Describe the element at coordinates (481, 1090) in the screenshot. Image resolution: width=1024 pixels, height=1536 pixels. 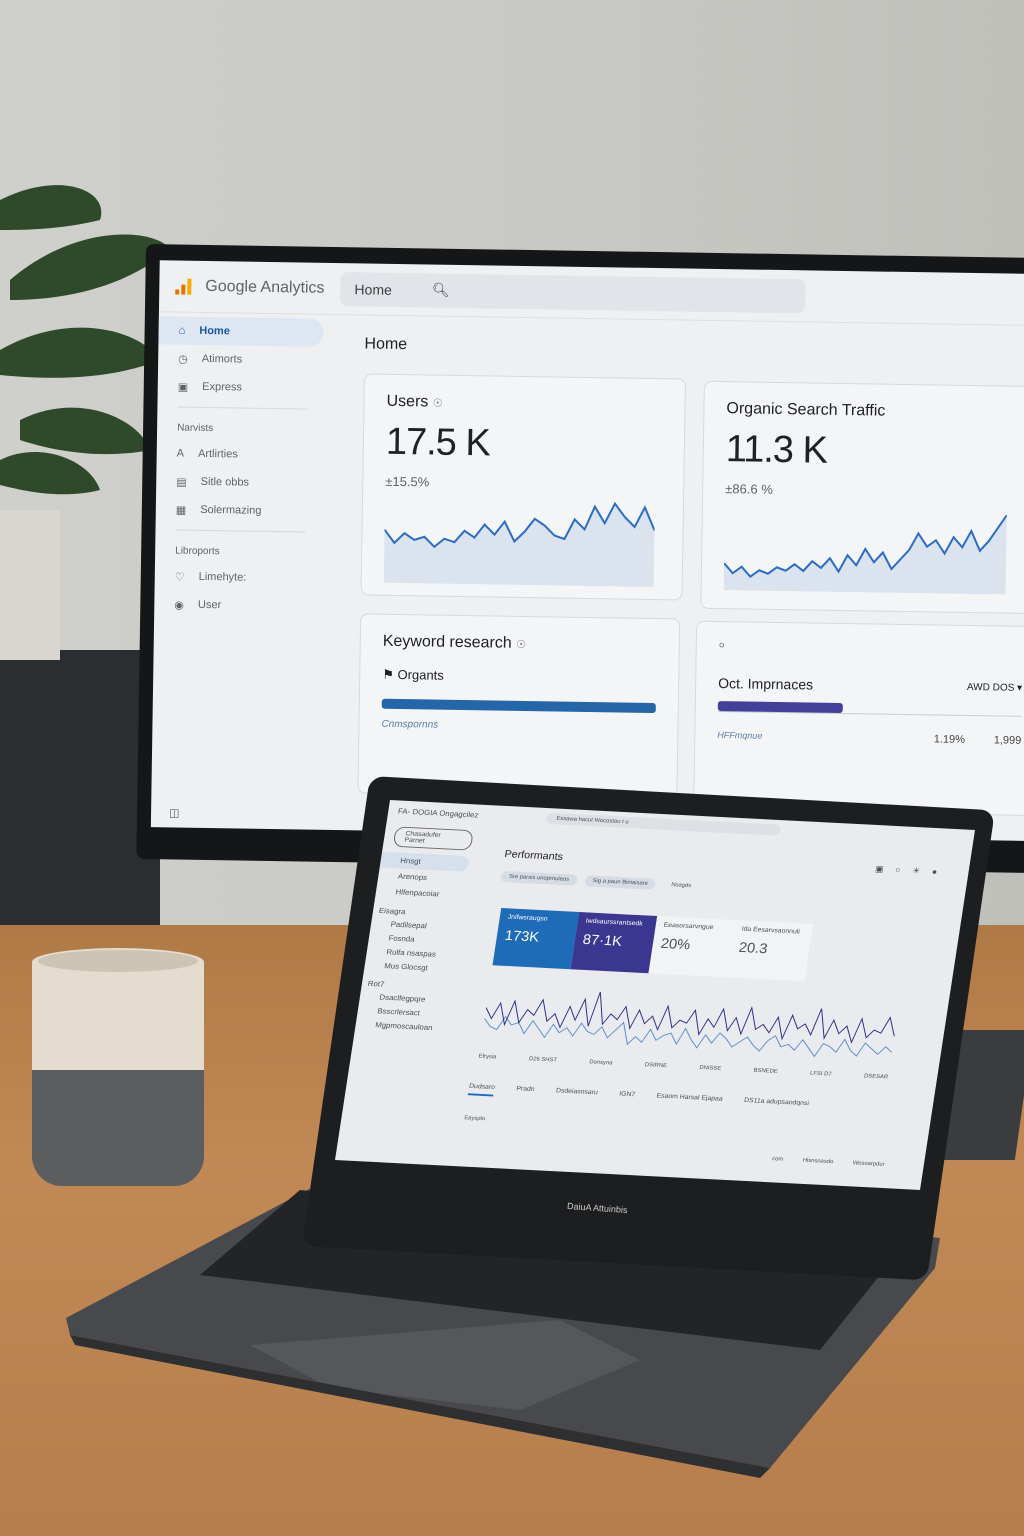
I see `laptop-tab: Dudsaro` at that location.